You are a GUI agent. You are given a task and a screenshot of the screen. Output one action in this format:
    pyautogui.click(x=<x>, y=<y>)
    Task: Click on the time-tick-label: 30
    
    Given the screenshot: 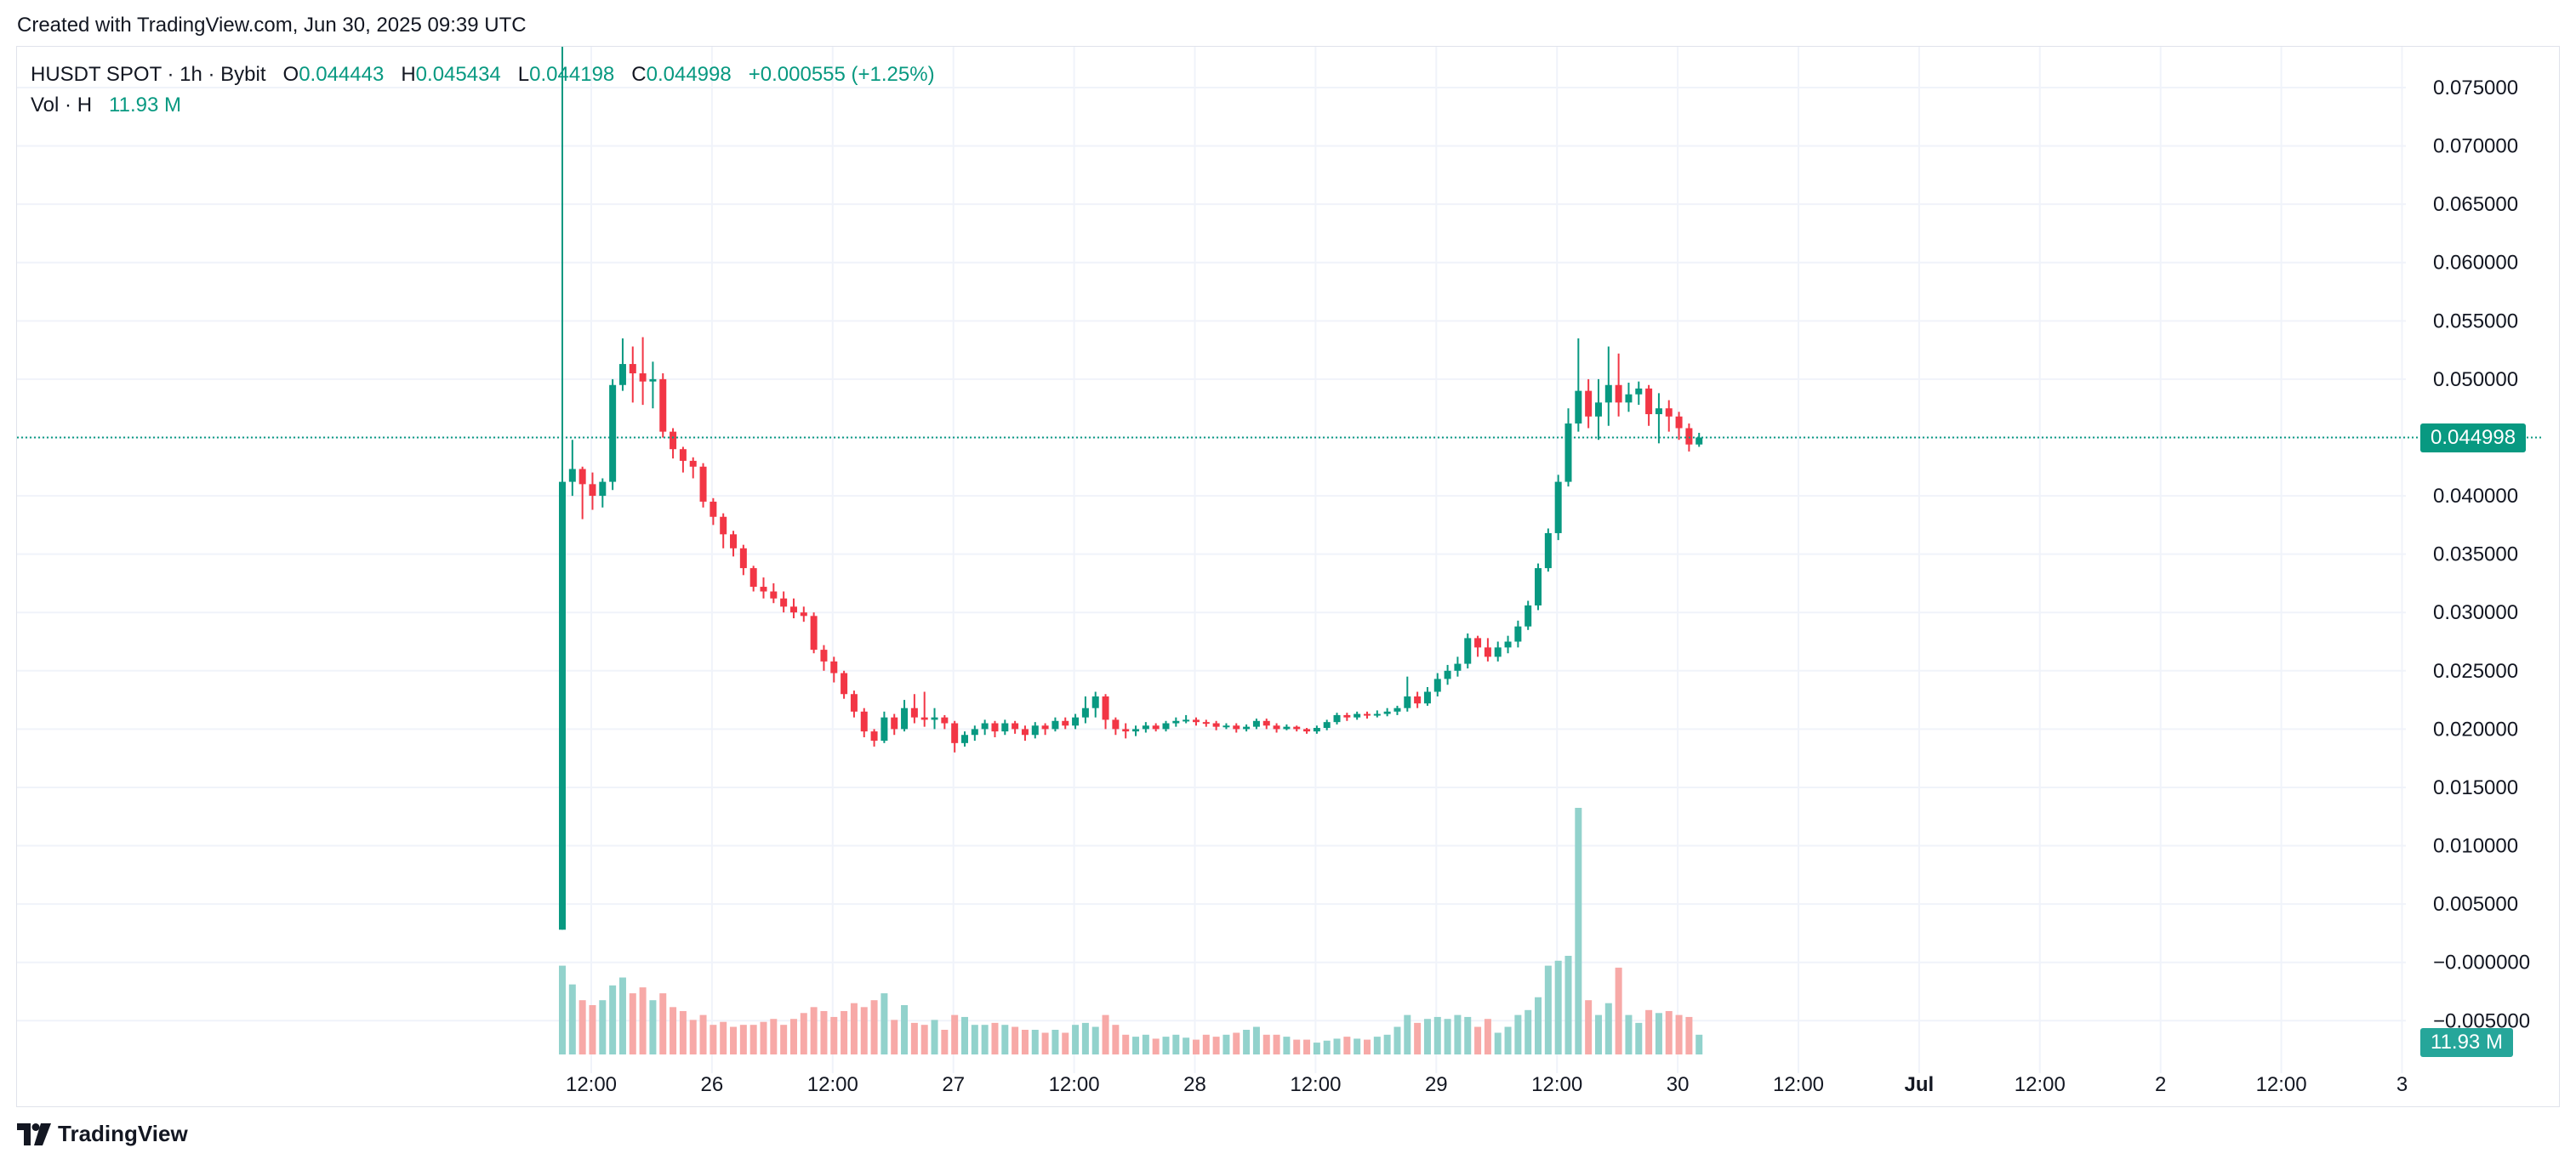 What is the action you would take?
    pyautogui.click(x=1679, y=1084)
    